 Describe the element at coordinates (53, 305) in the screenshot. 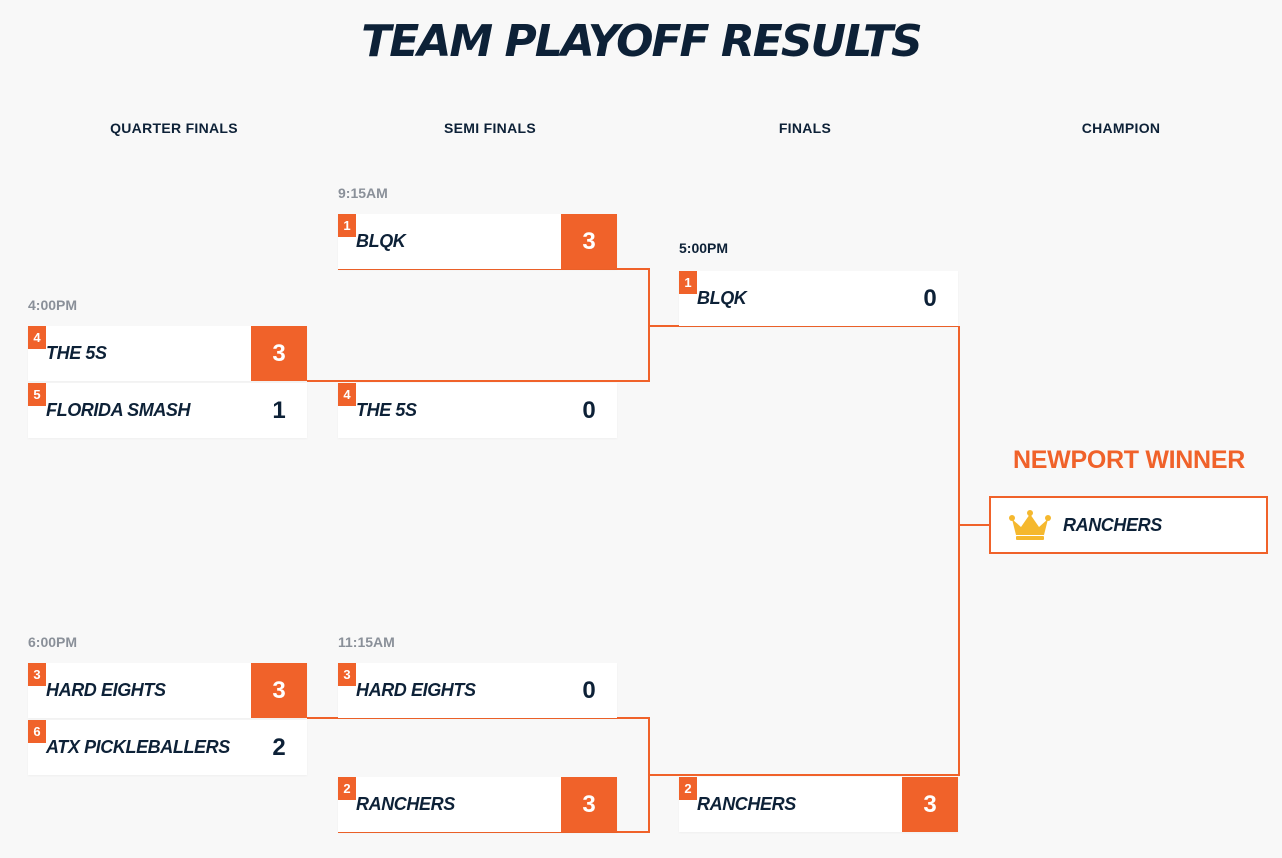

I see `match-time: 4:00PM` at that location.